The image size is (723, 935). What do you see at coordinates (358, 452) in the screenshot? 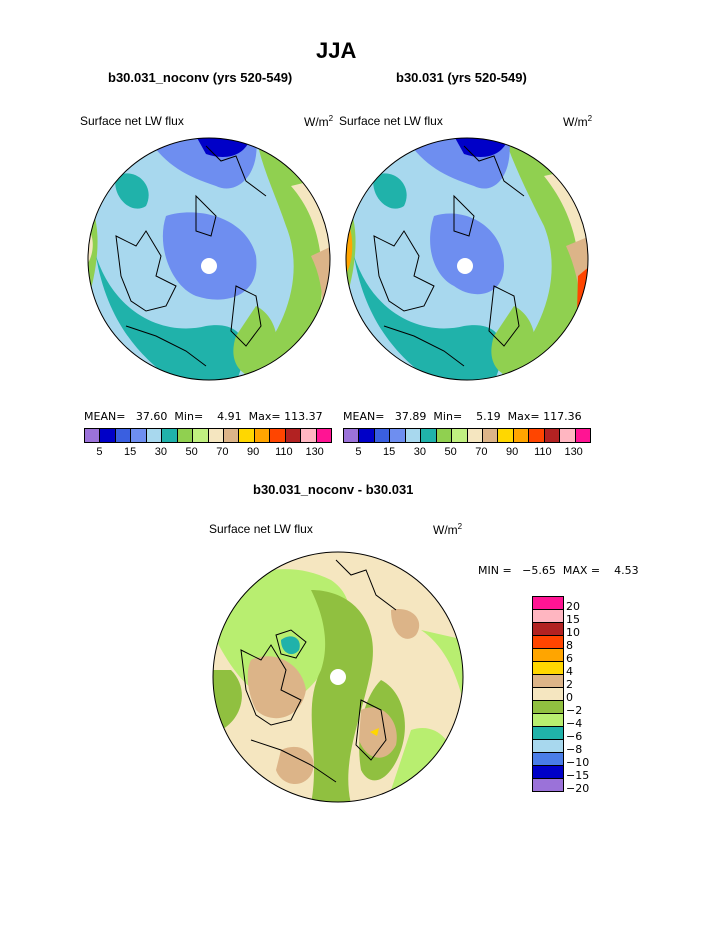
I see `colorbar-2-tick-label: 5` at bounding box center [358, 452].